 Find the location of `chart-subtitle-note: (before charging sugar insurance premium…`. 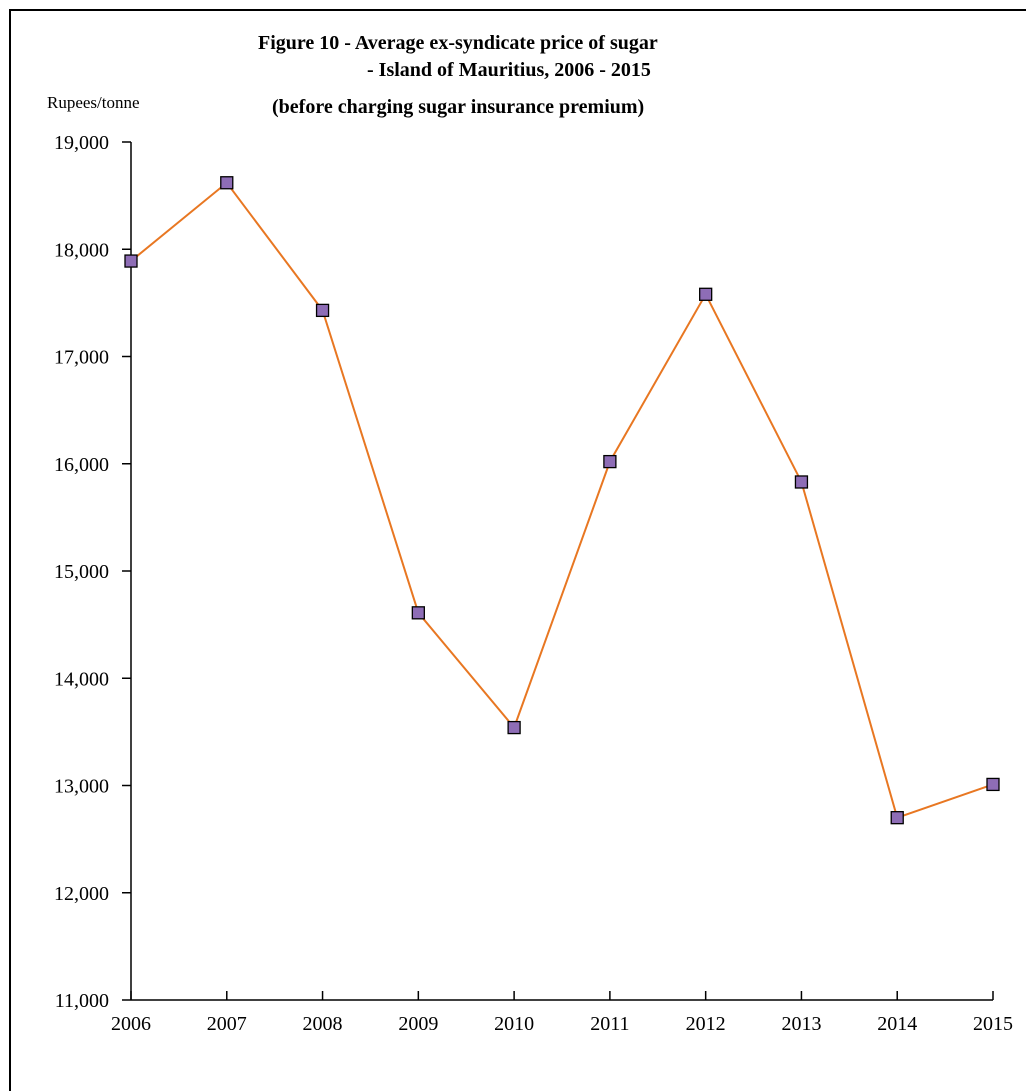

chart-subtitle-note: (before charging sugar insurance premium… is located at coordinates (458, 107).